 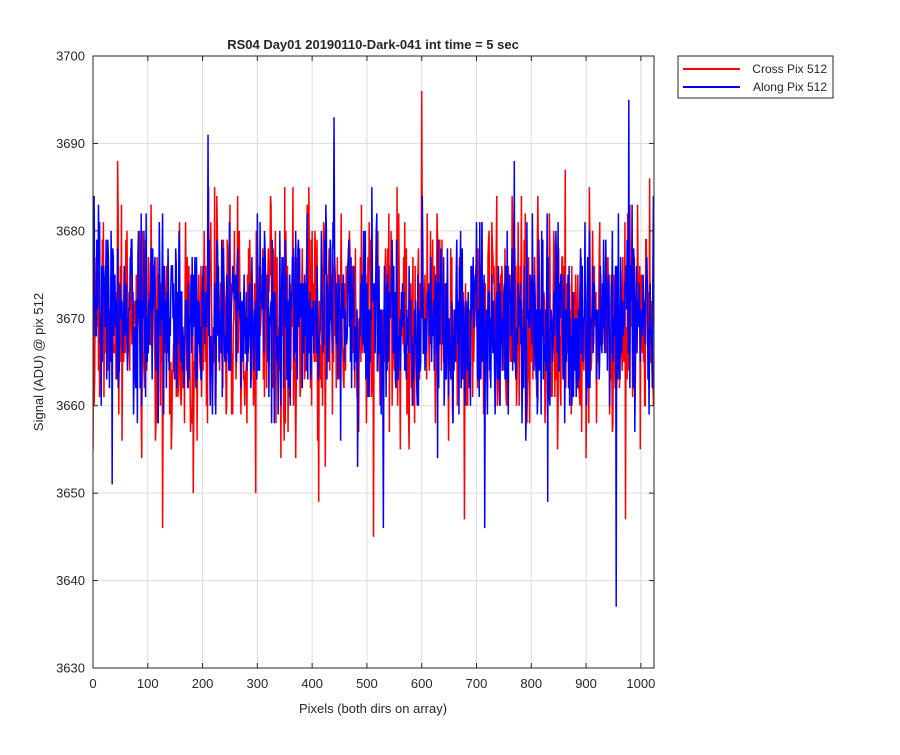 What do you see at coordinates (70, 230) in the screenshot?
I see `y-tick-label: 3680` at bounding box center [70, 230].